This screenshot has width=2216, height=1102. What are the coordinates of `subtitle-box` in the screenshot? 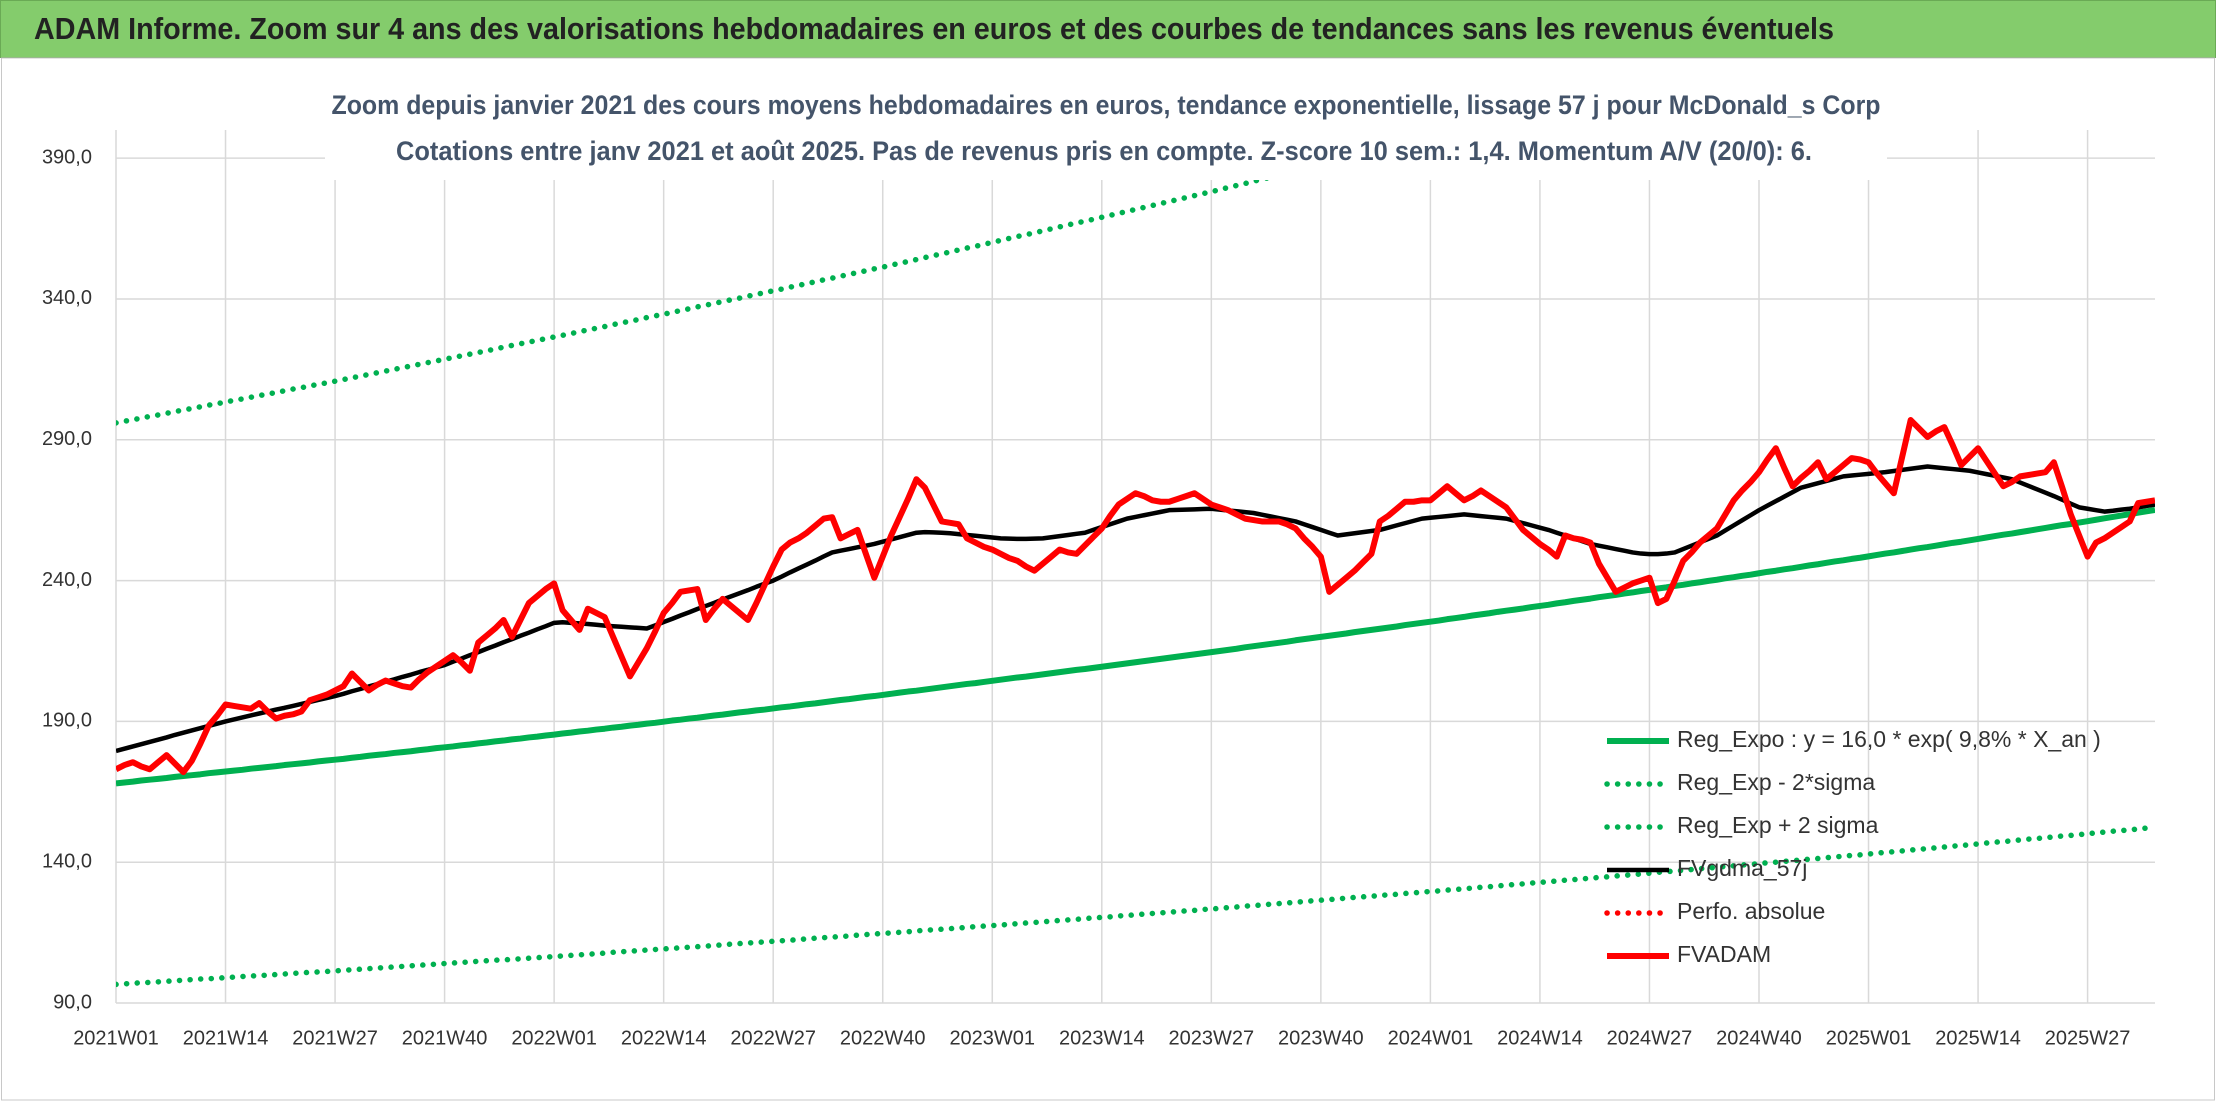 It's located at (1106, 132).